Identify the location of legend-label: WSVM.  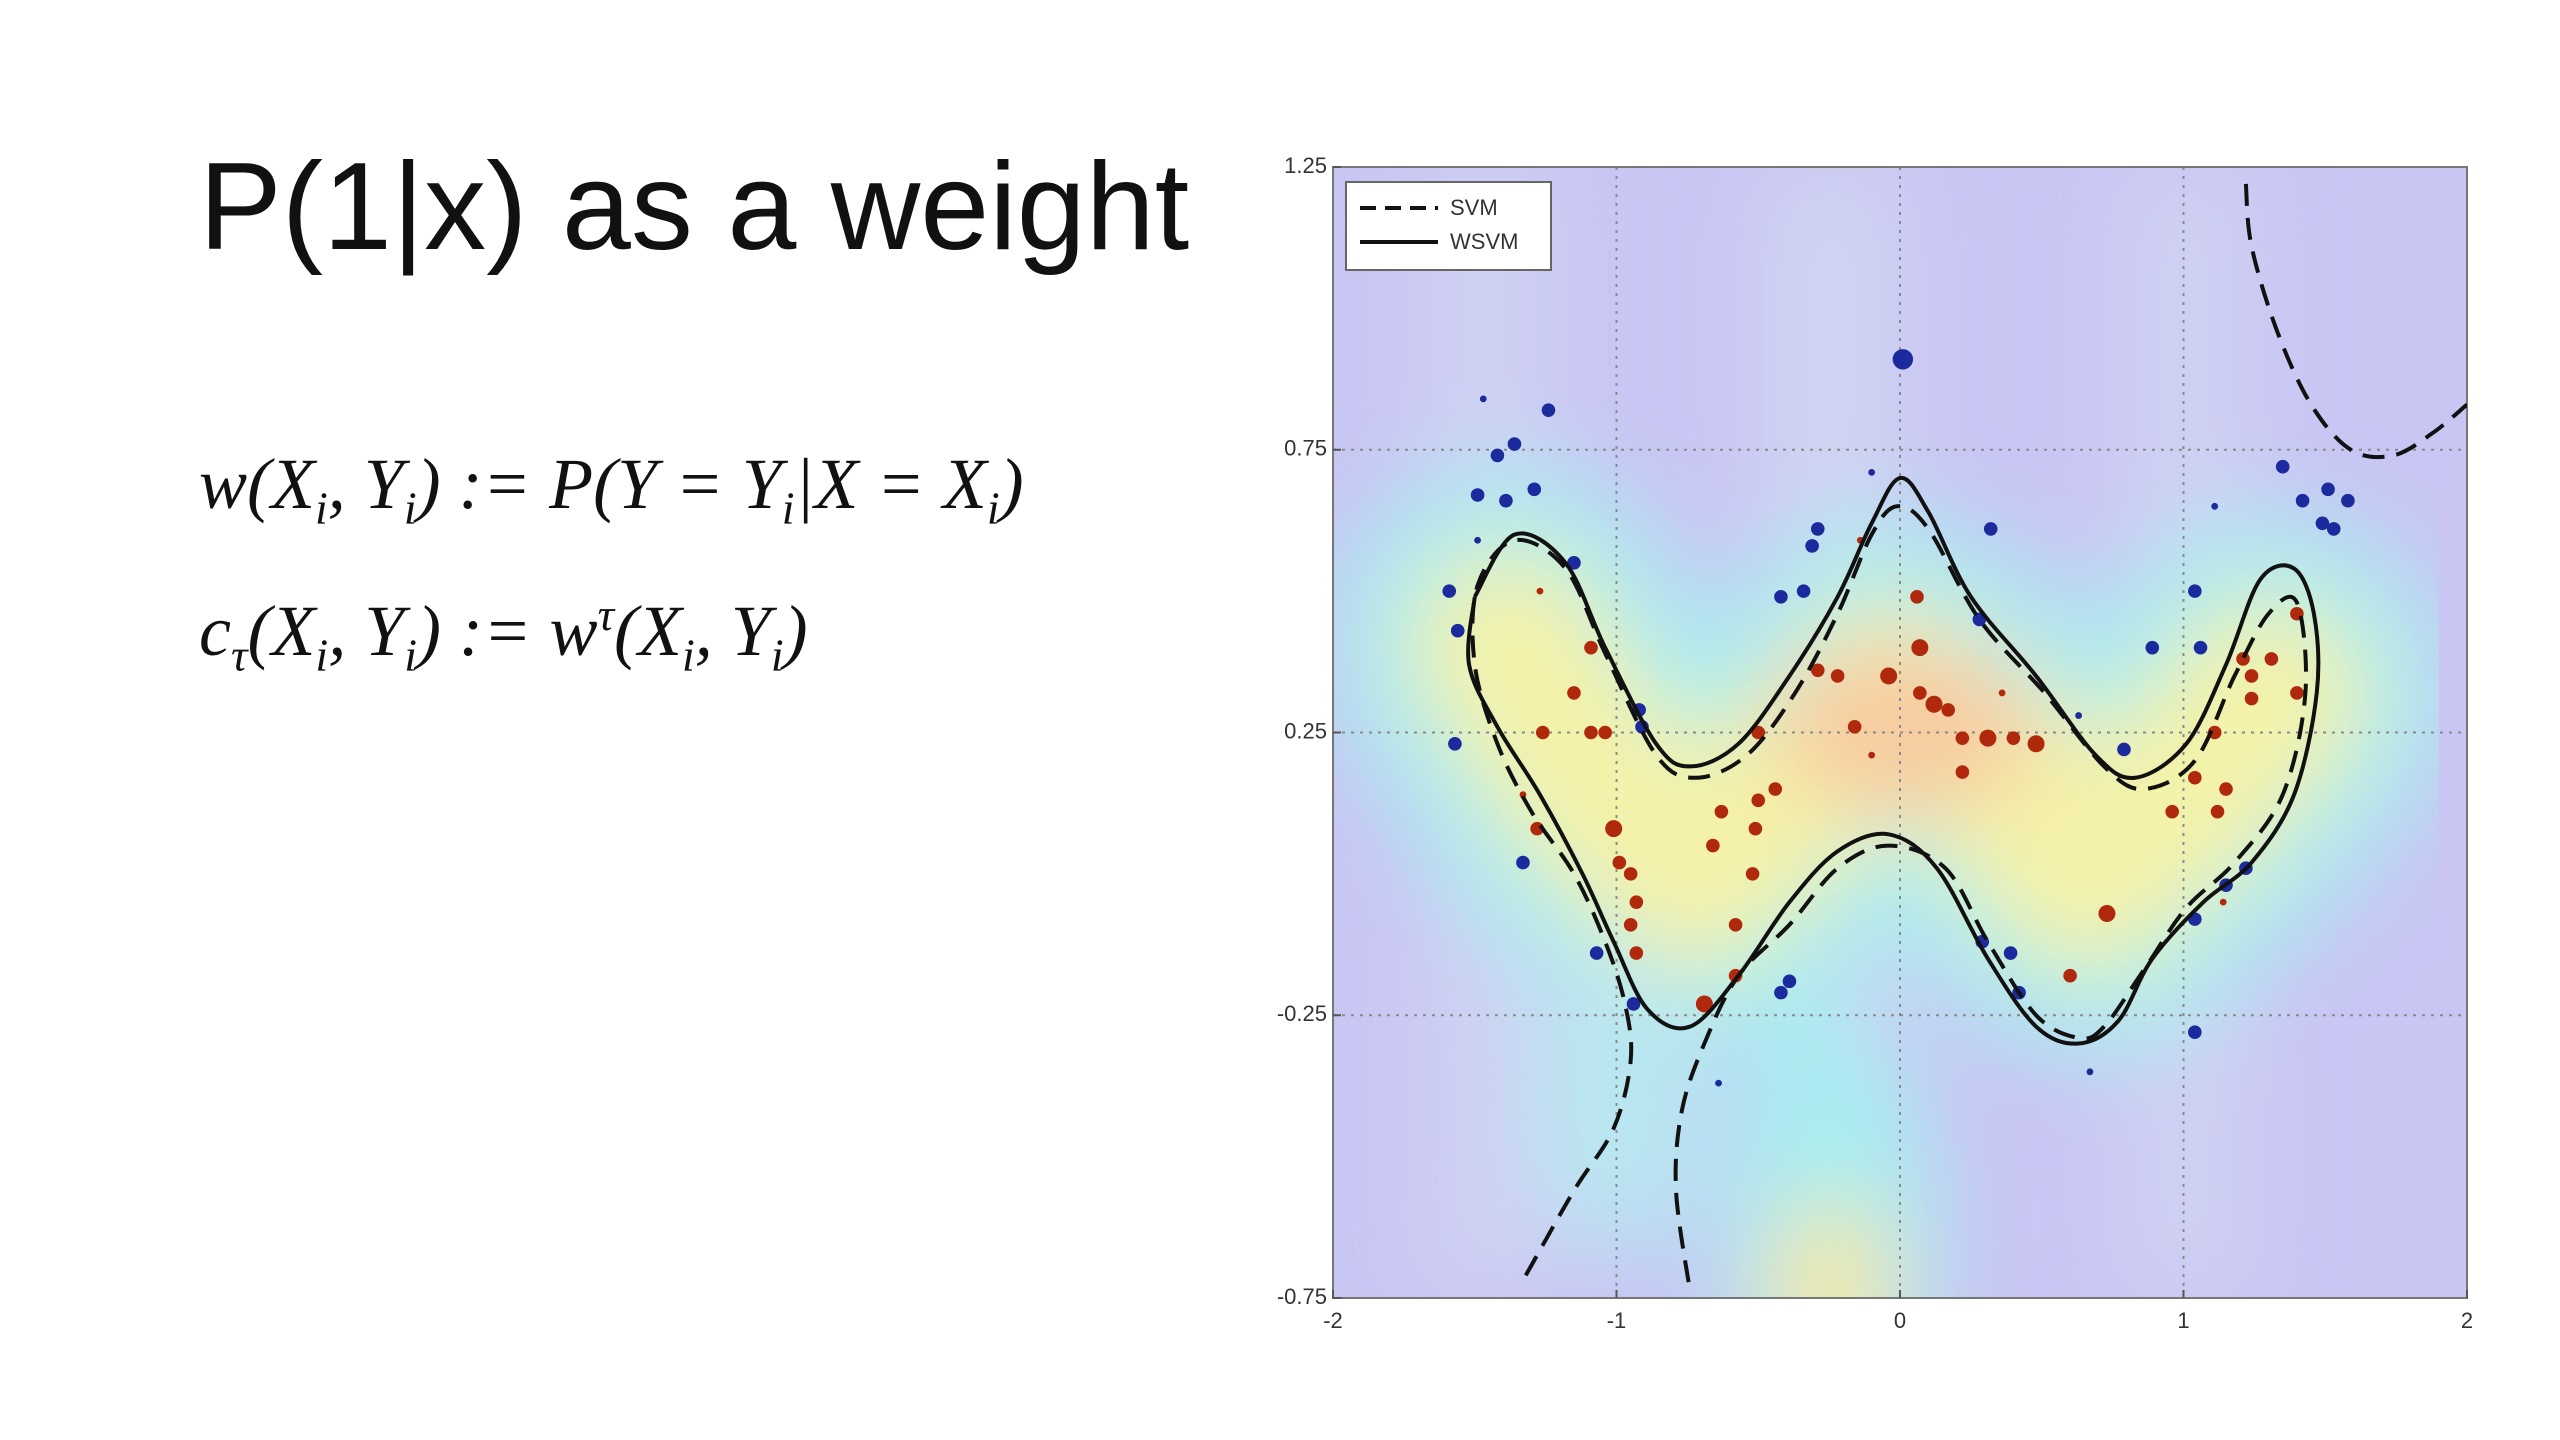
(1484, 241).